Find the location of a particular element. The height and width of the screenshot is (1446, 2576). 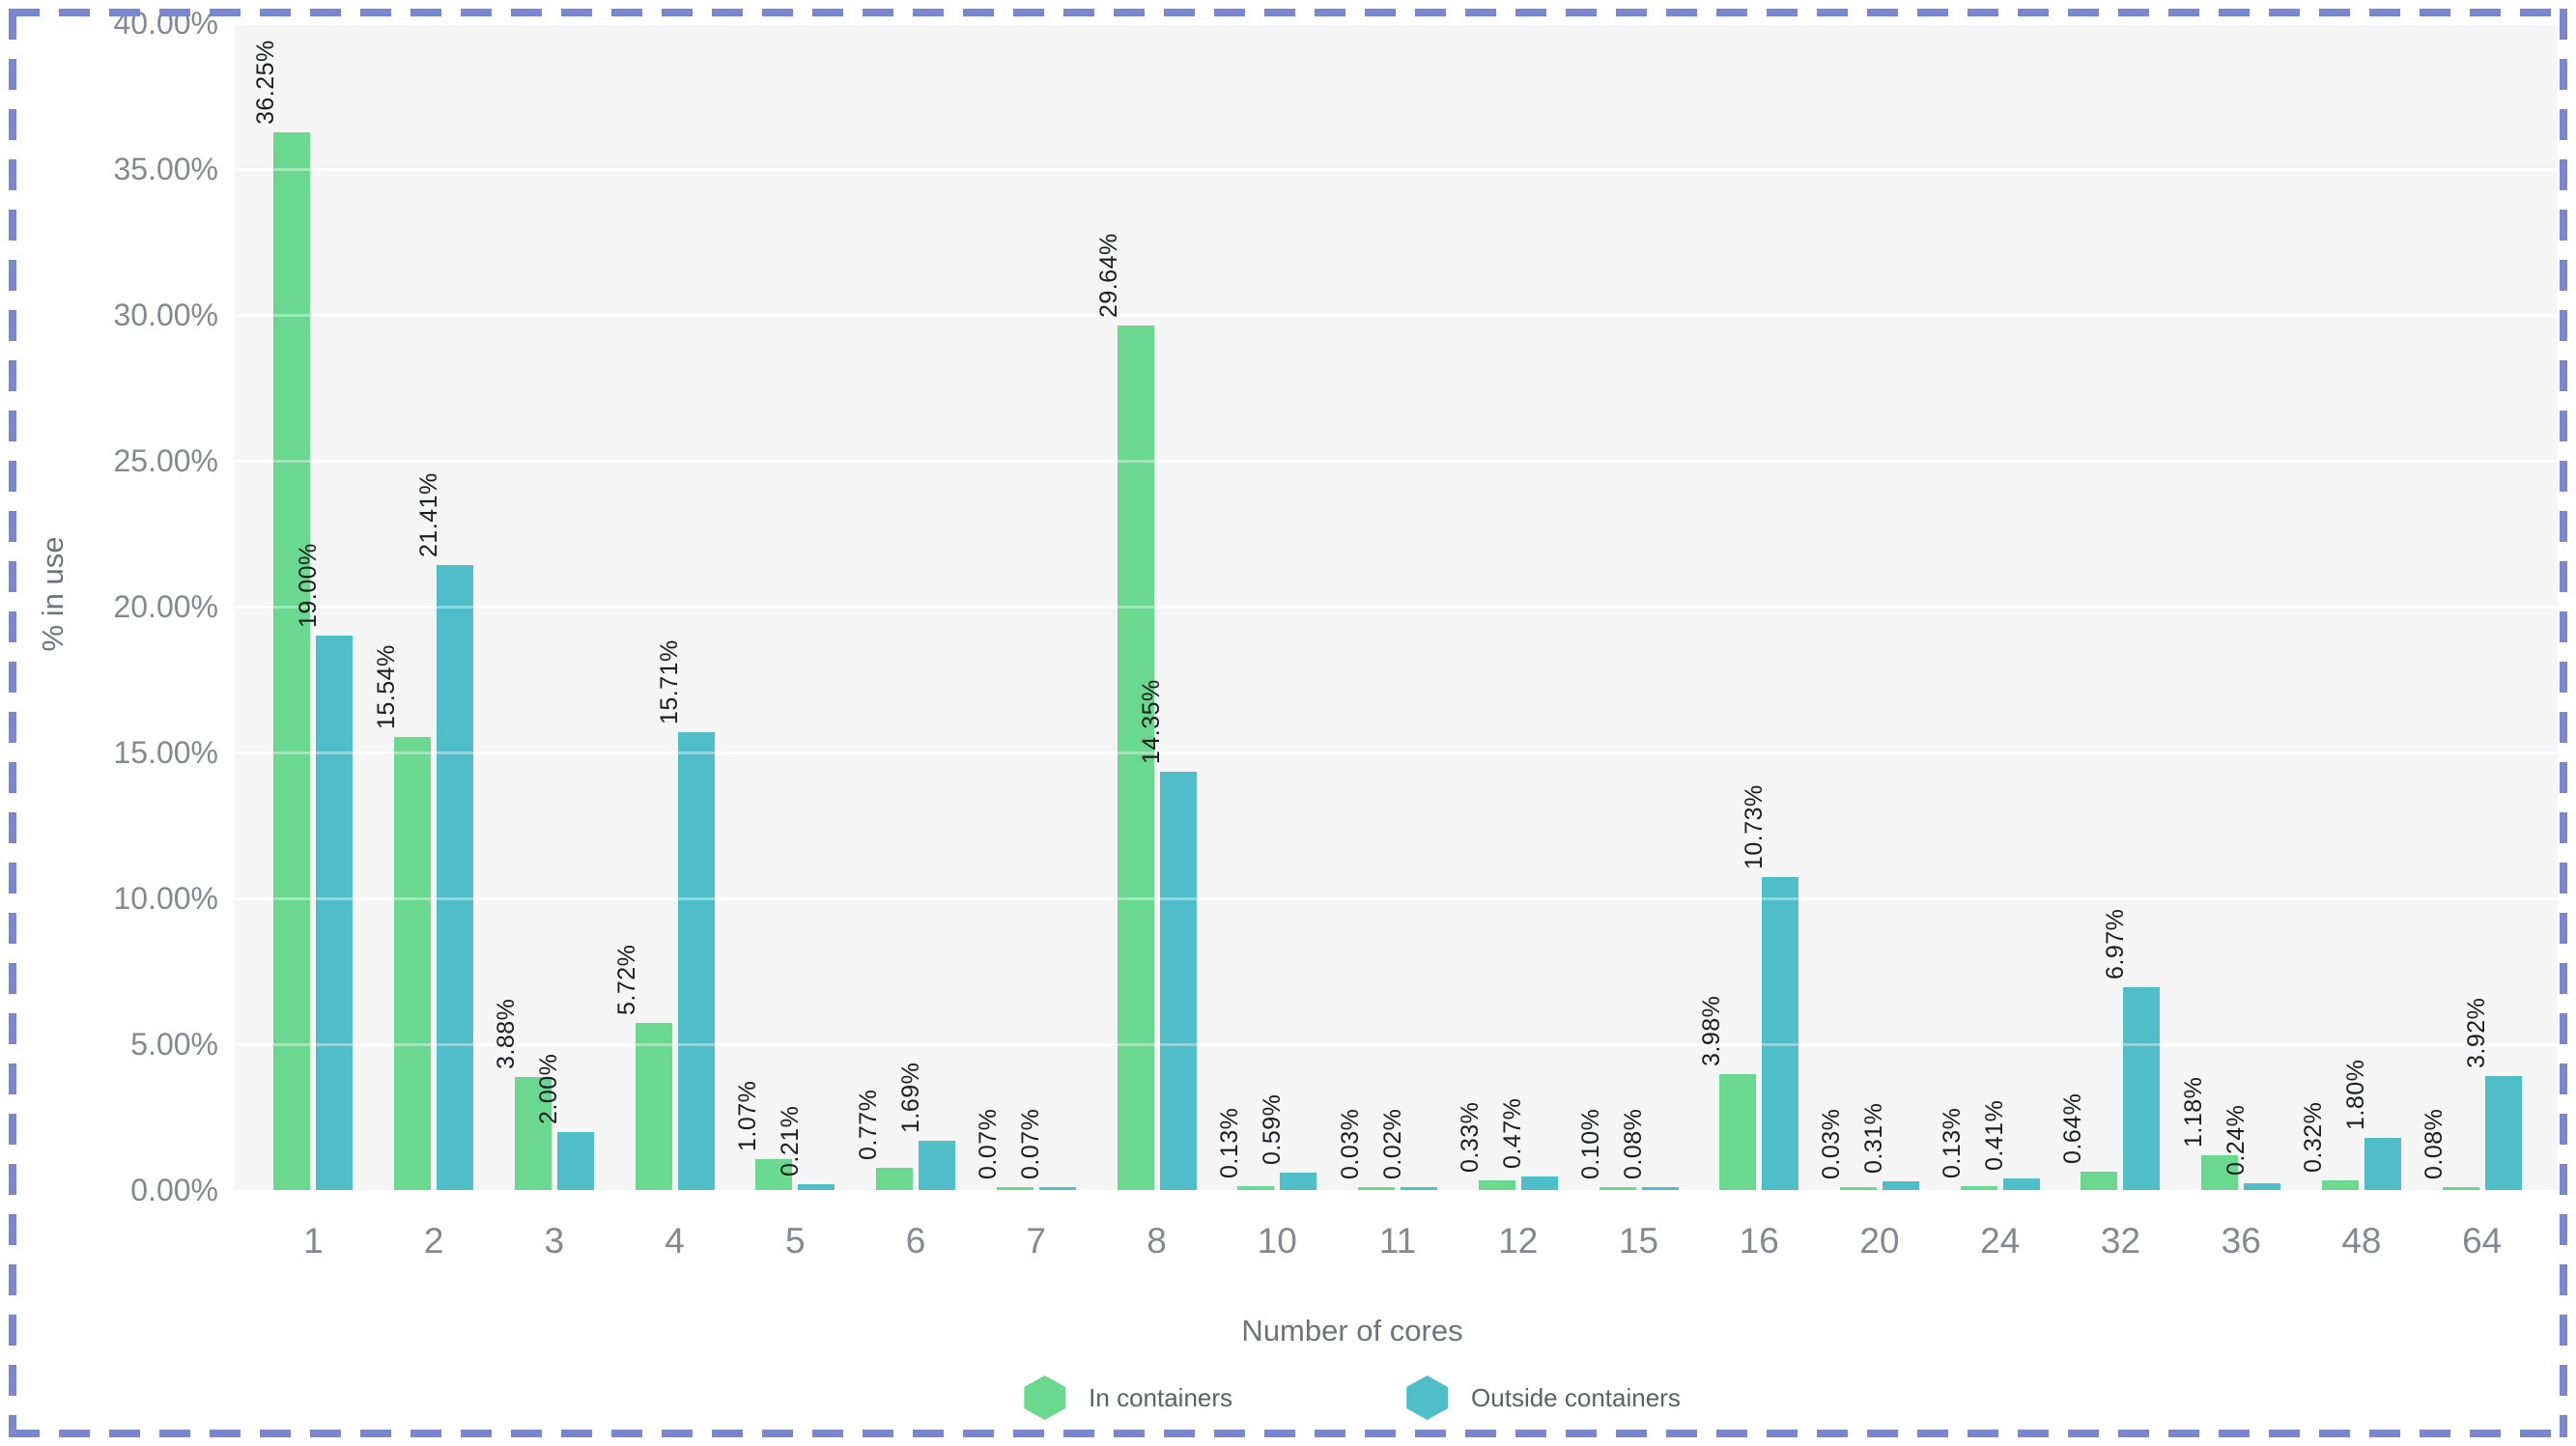

bar-value-label: 19.00% is located at coordinates (308, 585).